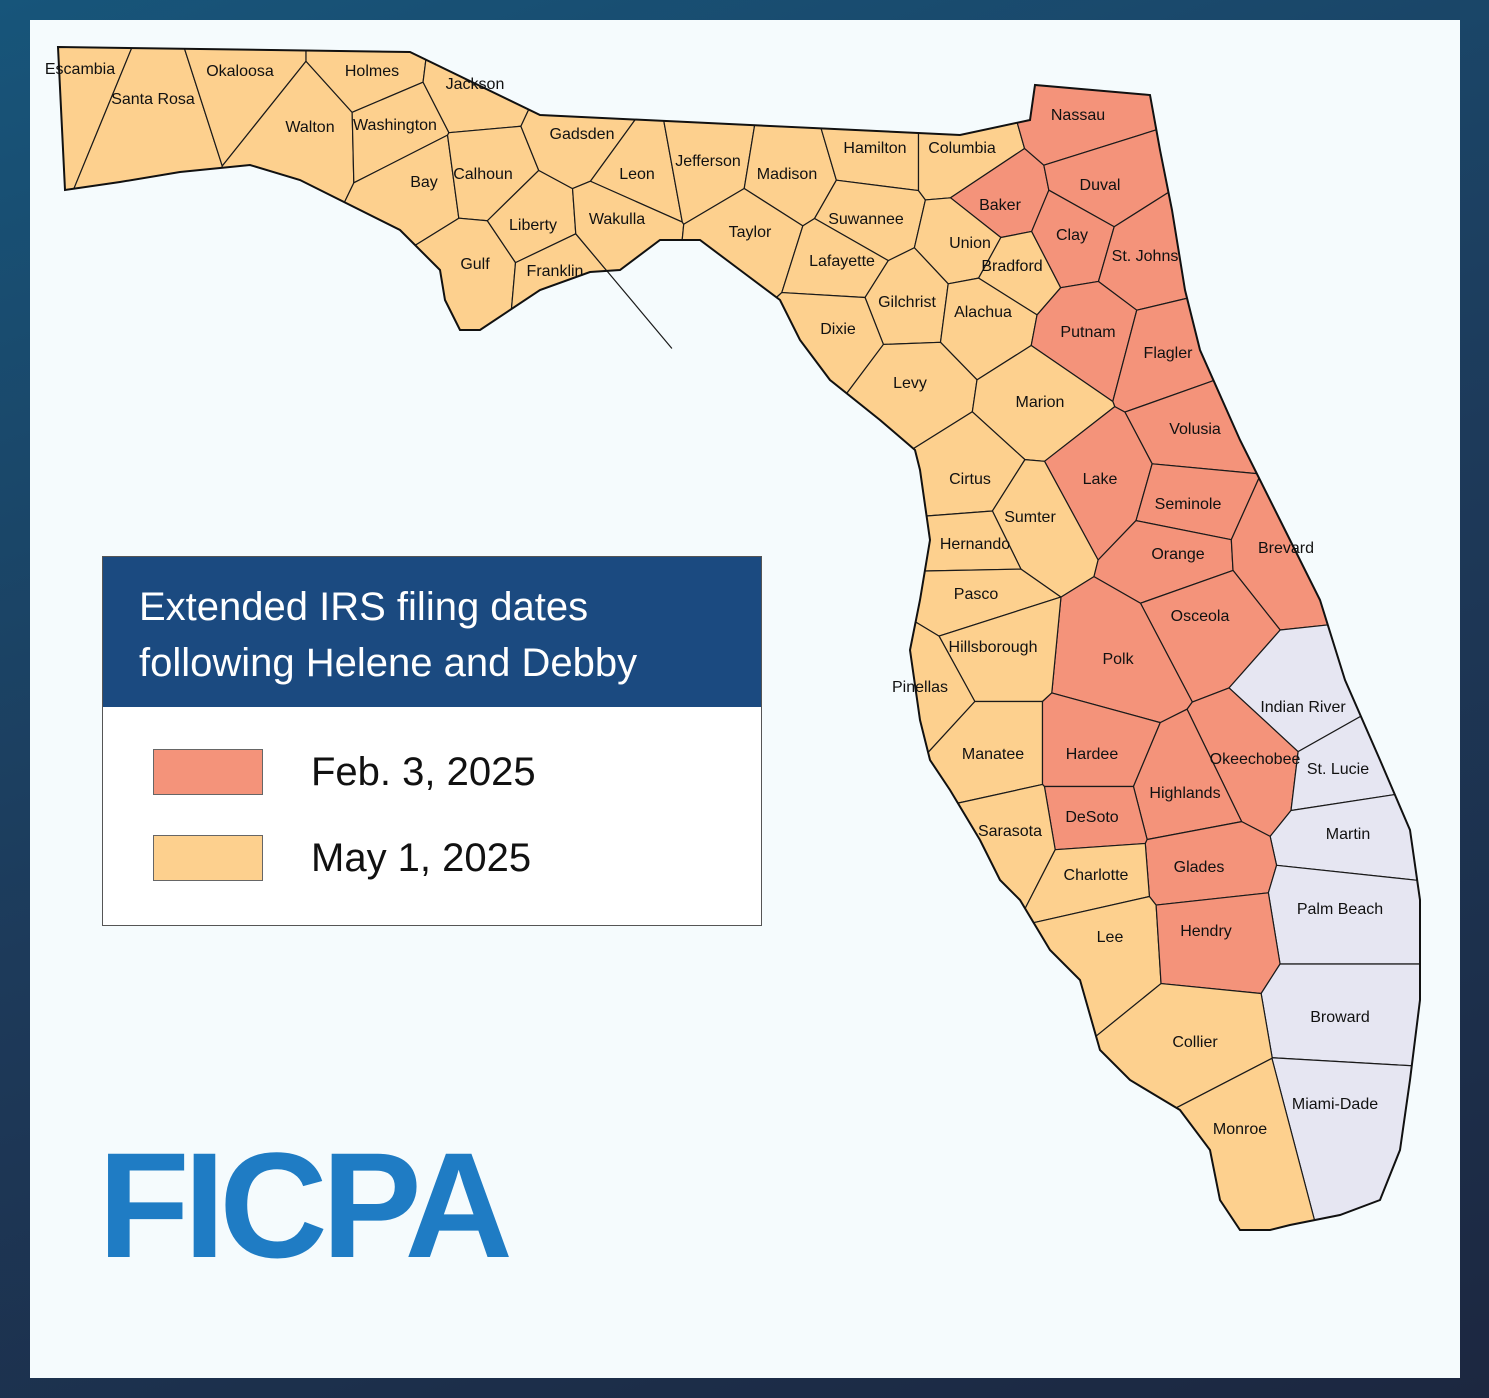  I want to click on county-label: Gilchrist, so click(907, 302).